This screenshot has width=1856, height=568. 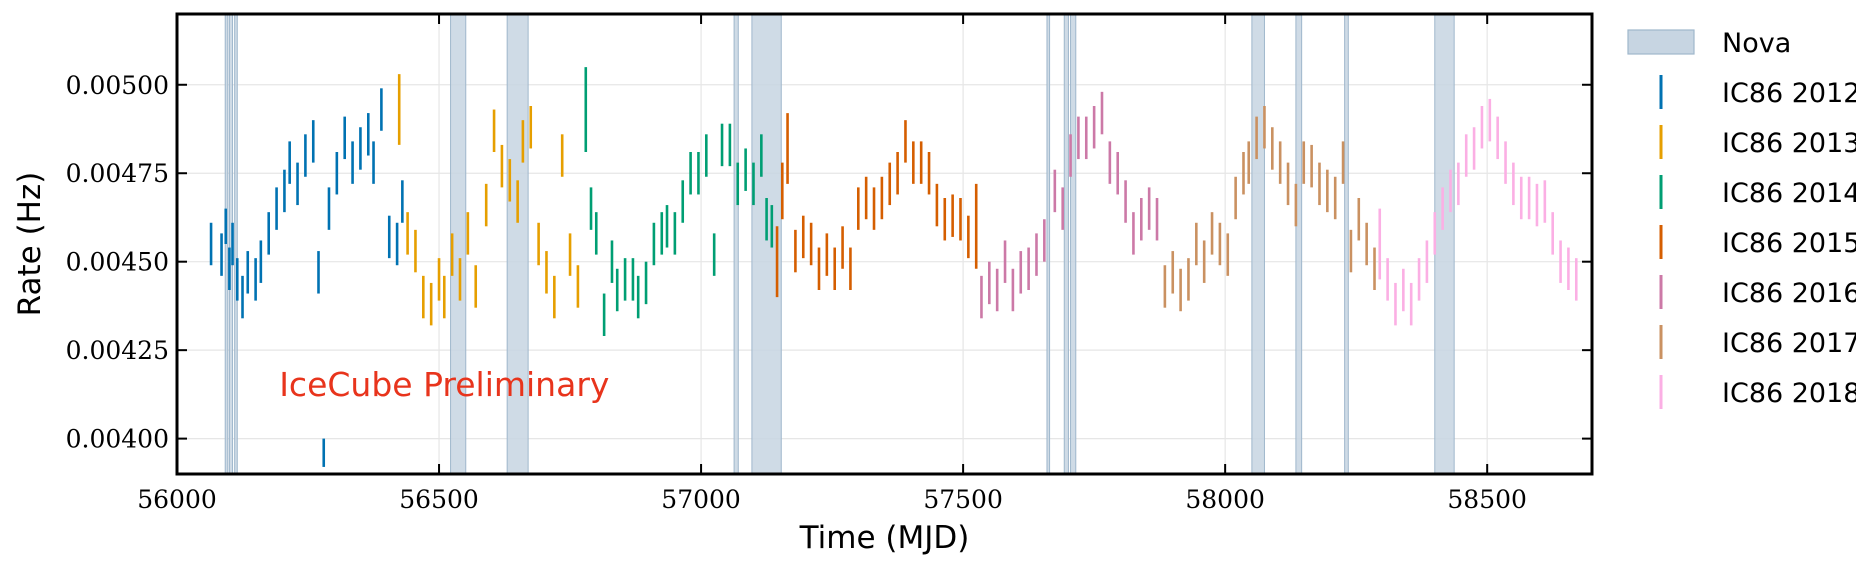 What do you see at coordinates (30, 244) in the screenshot?
I see `y-axis-label: Rate (Hz)` at bounding box center [30, 244].